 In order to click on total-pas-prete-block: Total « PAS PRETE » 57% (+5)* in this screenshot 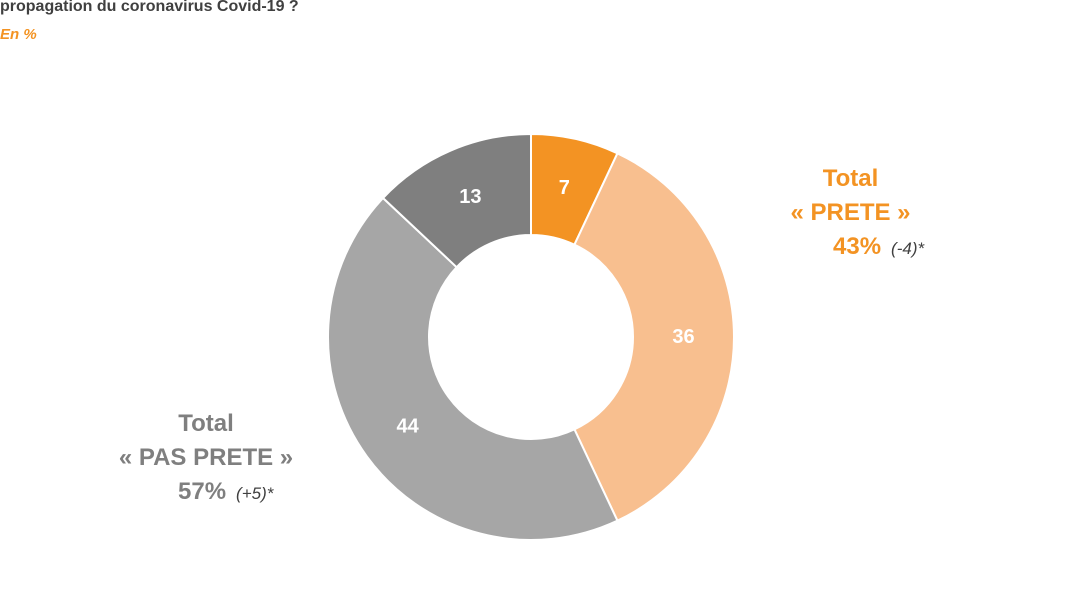, I will do `click(206, 459)`.